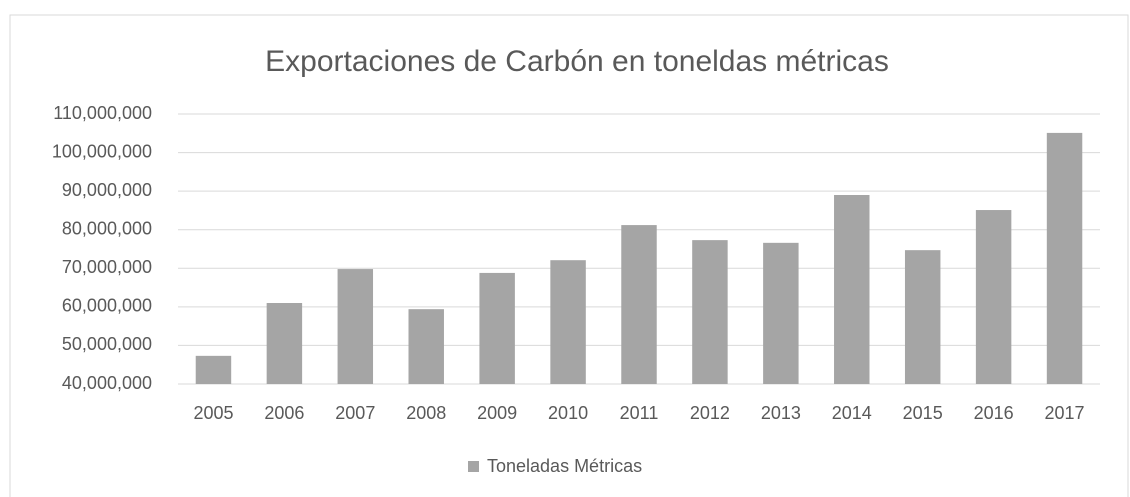 Image resolution: width=1130 pixels, height=497 pixels. Describe the element at coordinates (107, 190) in the screenshot. I see `y-tick-label: 90,000,000` at that location.